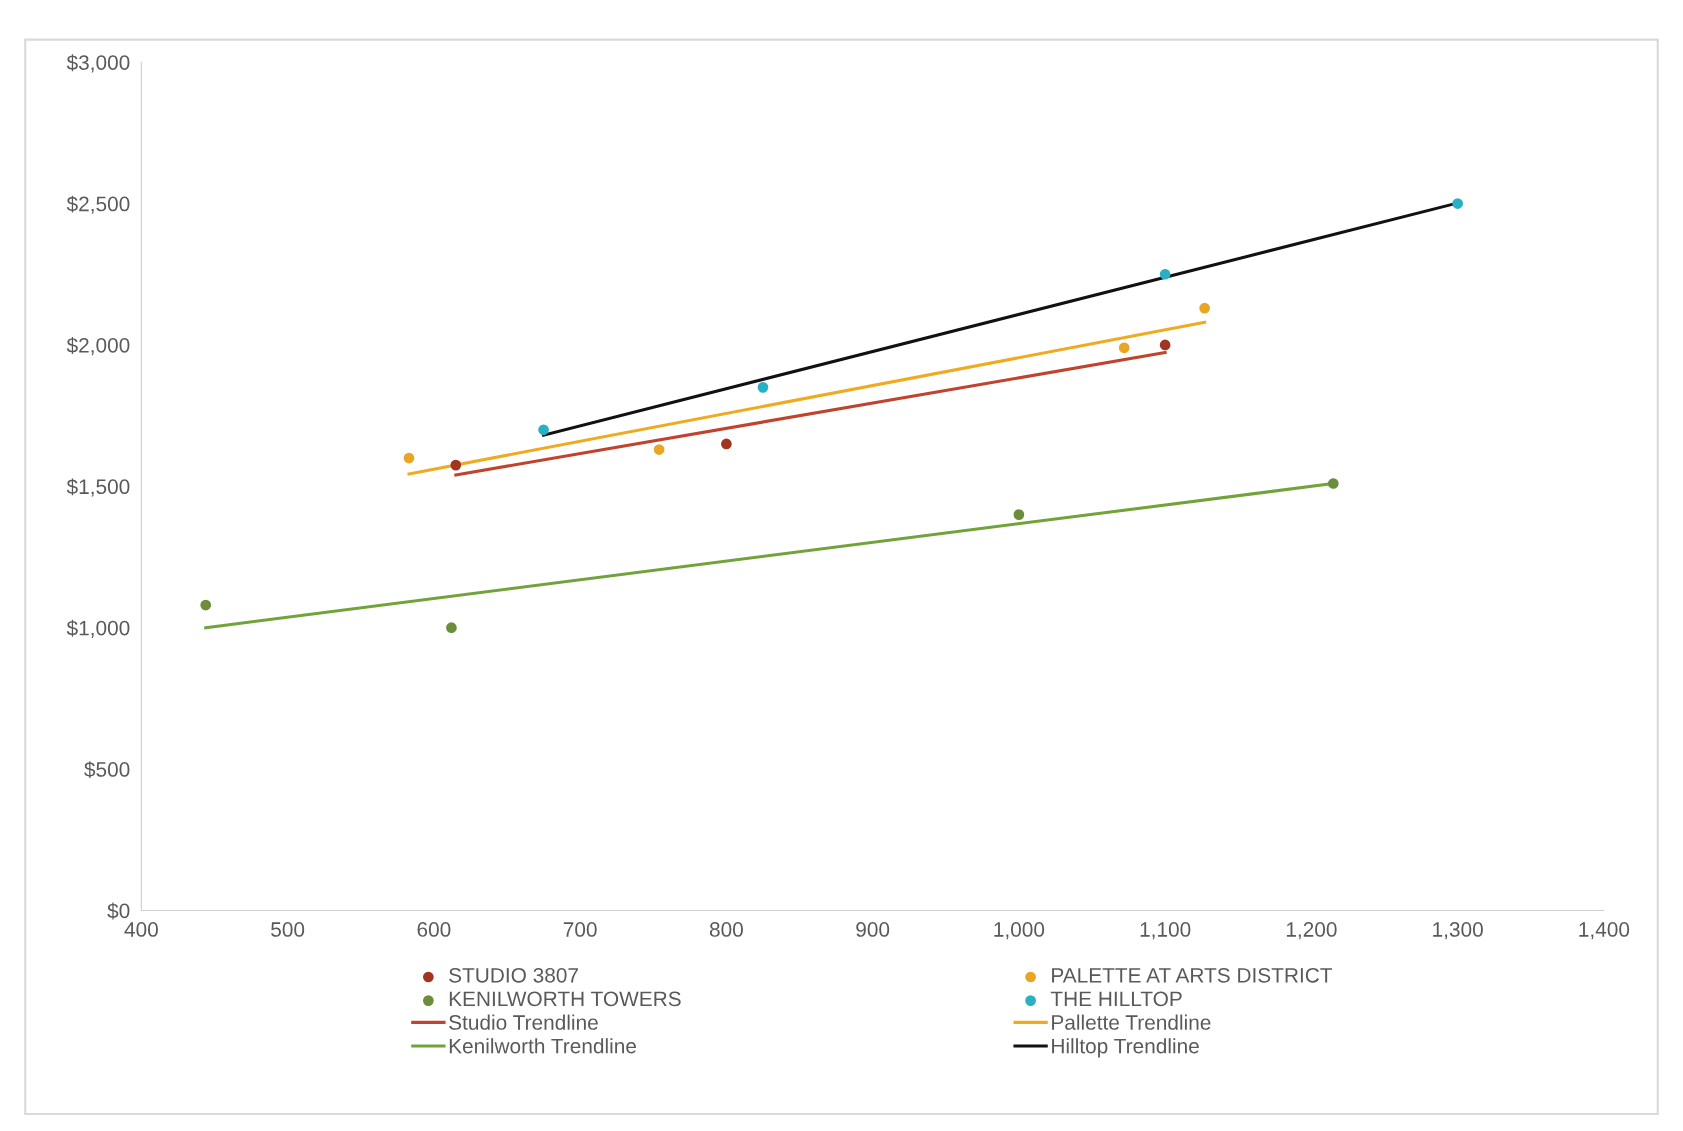  Describe the element at coordinates (98, 204) in the screenshot. I see `y-tick-label: $2,500` at that location.